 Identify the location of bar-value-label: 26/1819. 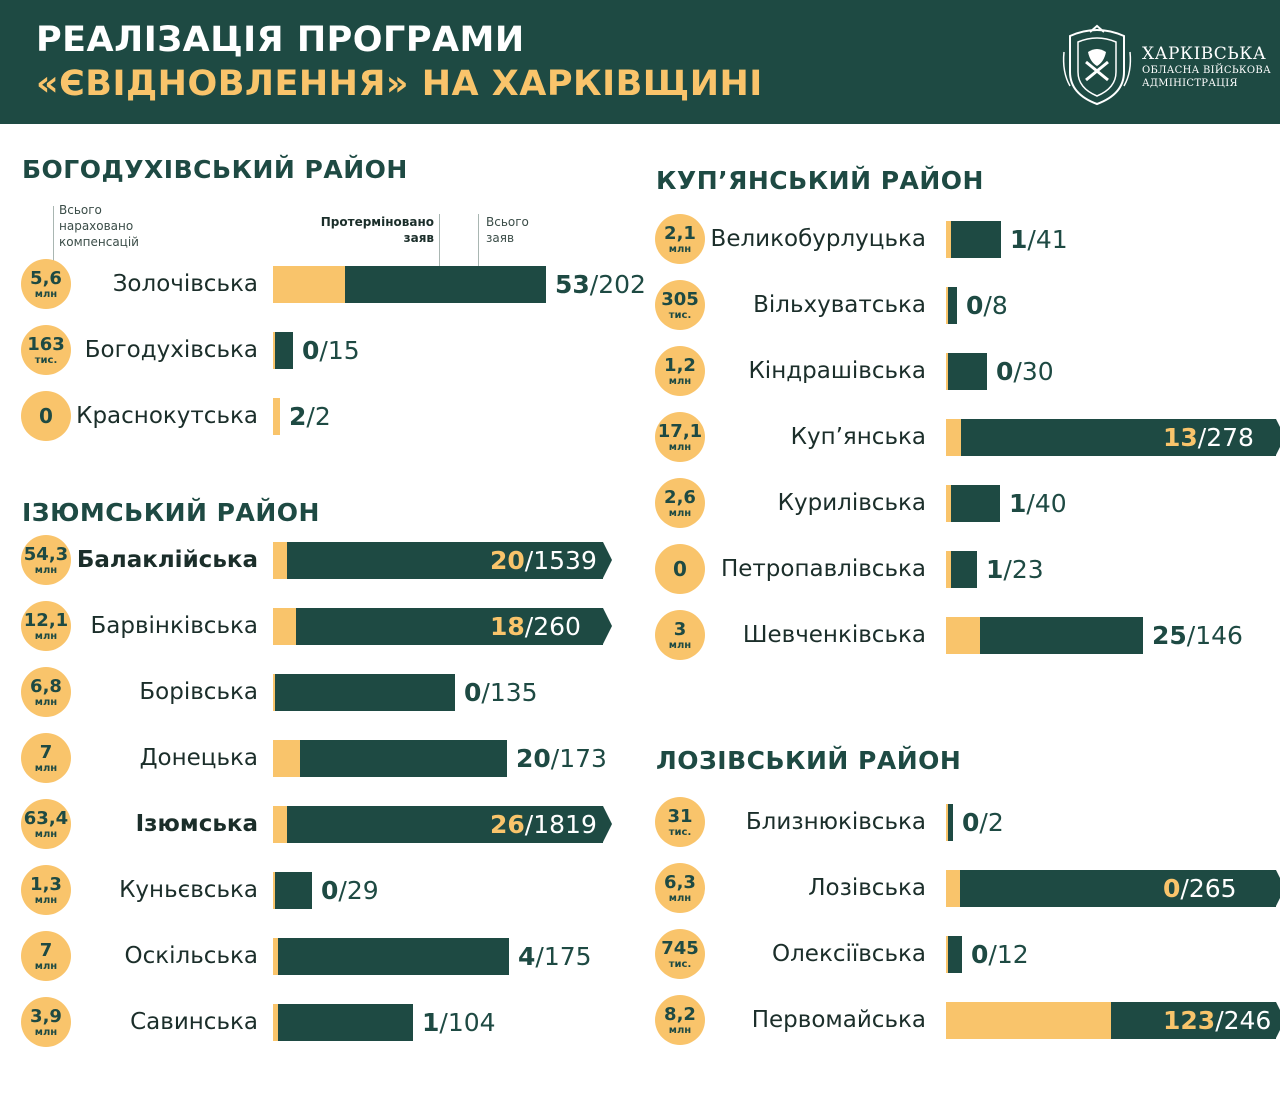
(543, 825).